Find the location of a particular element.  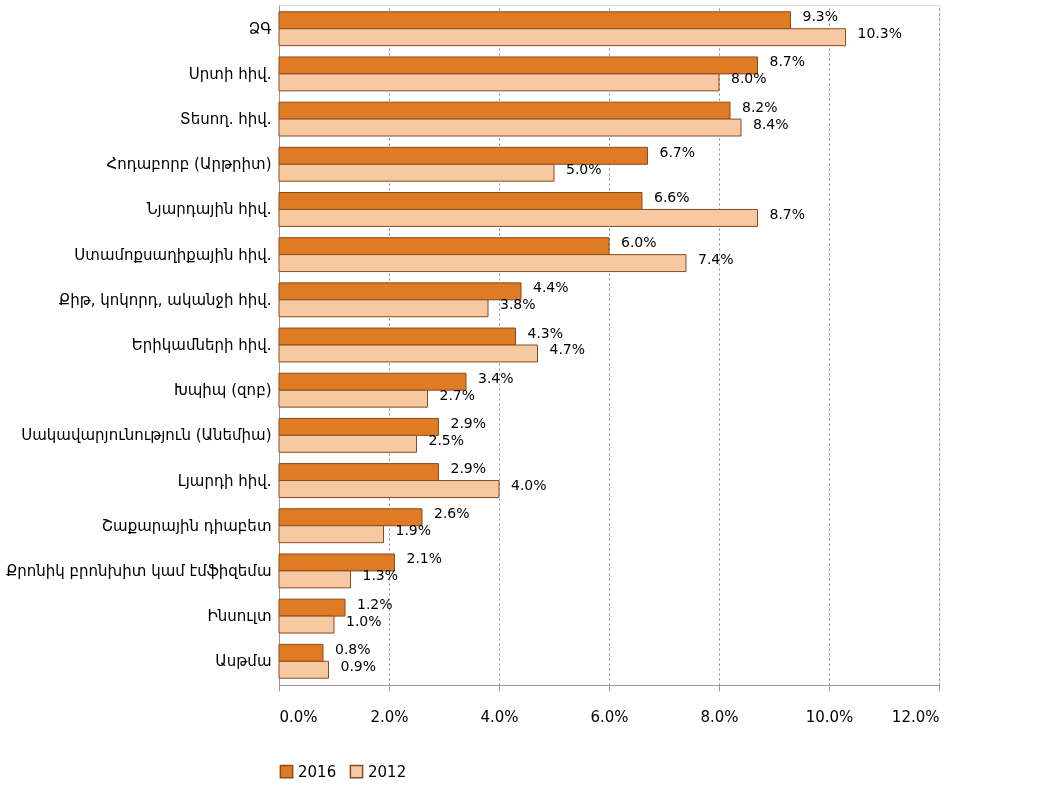

data-label: 6.7% is located at coordinates (677, 151).